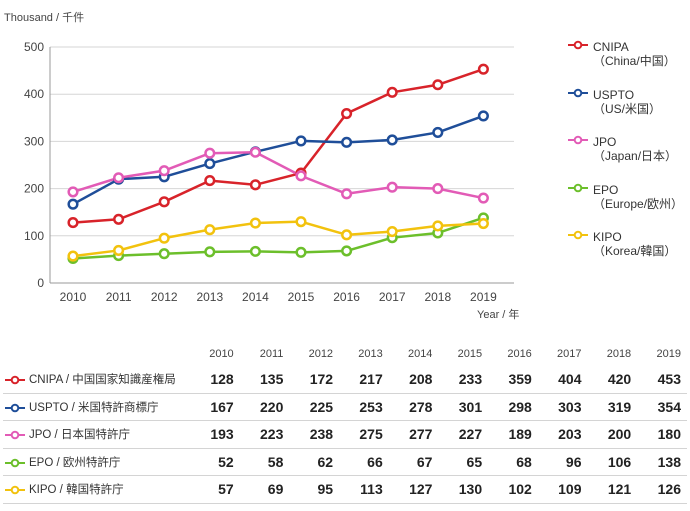 The image size is (690, 511). What do you see at coordinates (662, 379) in the screenshot?
I see `table-cell-value: 453` at bounding box center [662, 379].